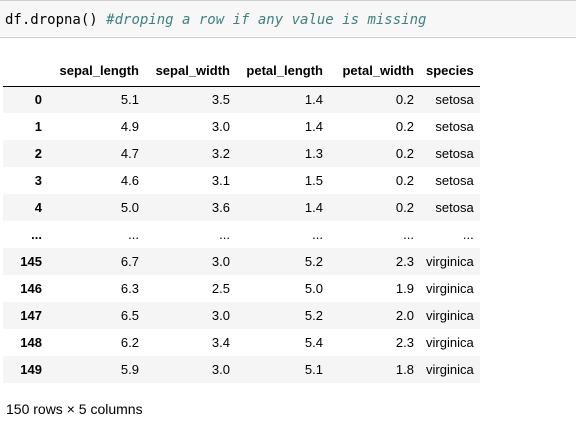 This screenshot has height=426, width=576. Describe the element at coordinates (25, 71) in the screenshot. I see `index-header` at that location.